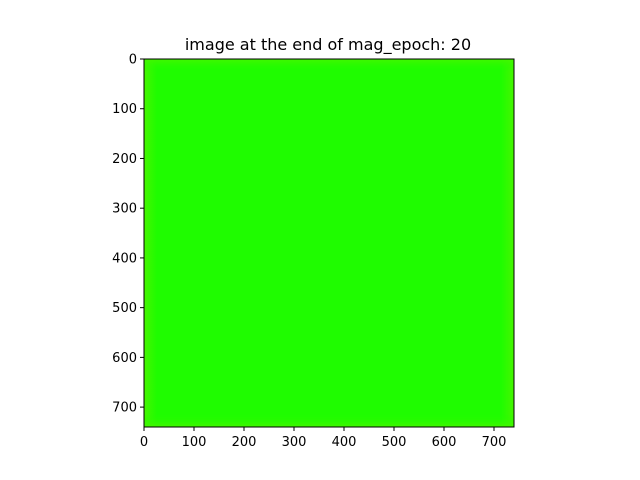 The width and height of the screenshot is (640, 480). Describe the element at coordinates (194, 442) in the screenshot. I see `x-tick-label: 100` at that location.